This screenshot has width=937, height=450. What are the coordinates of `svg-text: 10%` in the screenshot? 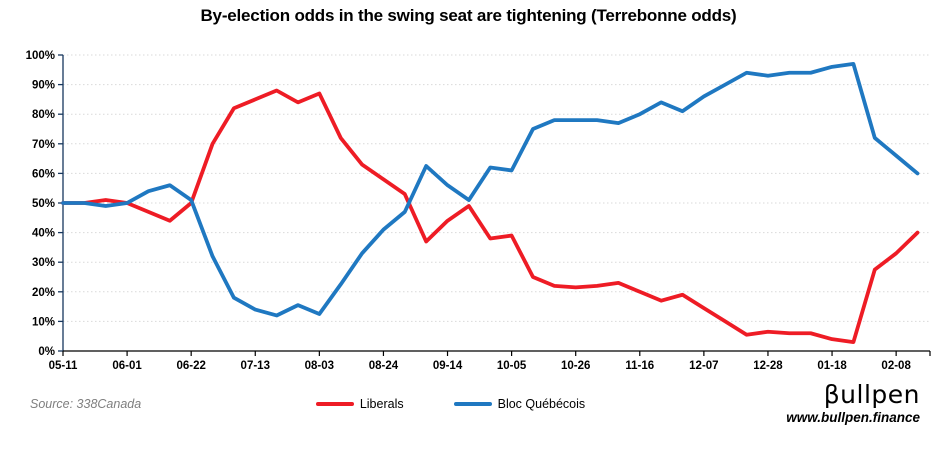 It's located at (43, 322).